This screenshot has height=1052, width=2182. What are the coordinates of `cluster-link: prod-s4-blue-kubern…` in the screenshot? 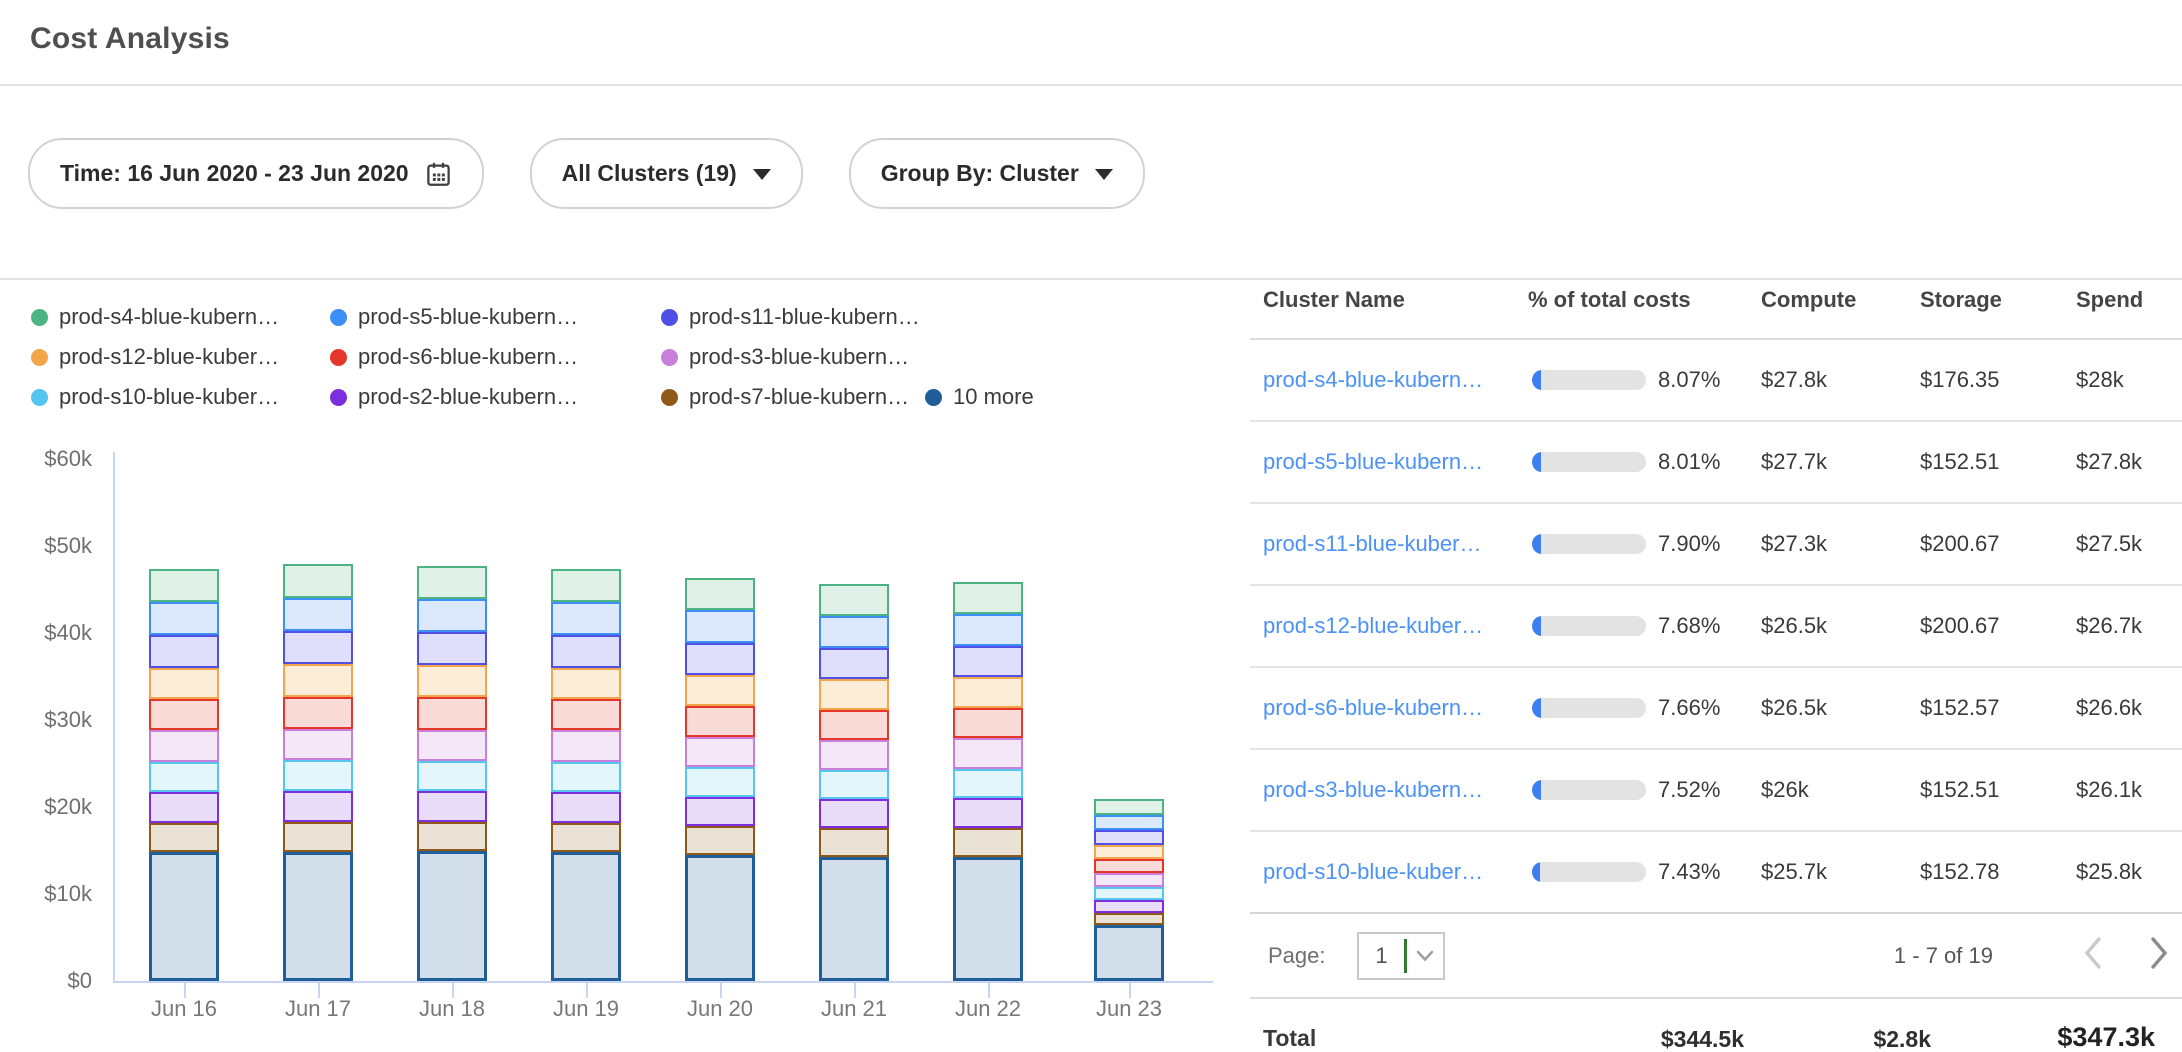 It's located at (1373, 379).